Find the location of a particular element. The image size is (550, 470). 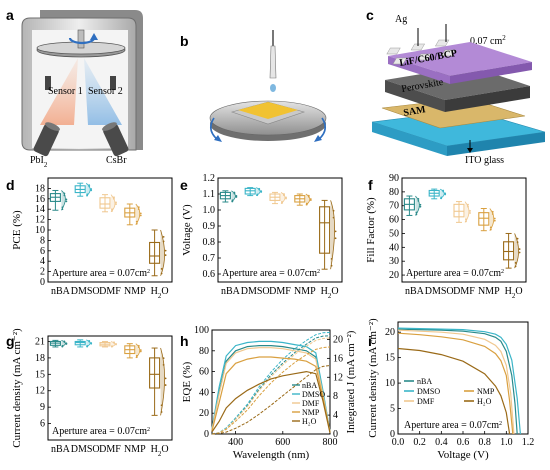

sensor2-icon is located at coordinates (113, 83).